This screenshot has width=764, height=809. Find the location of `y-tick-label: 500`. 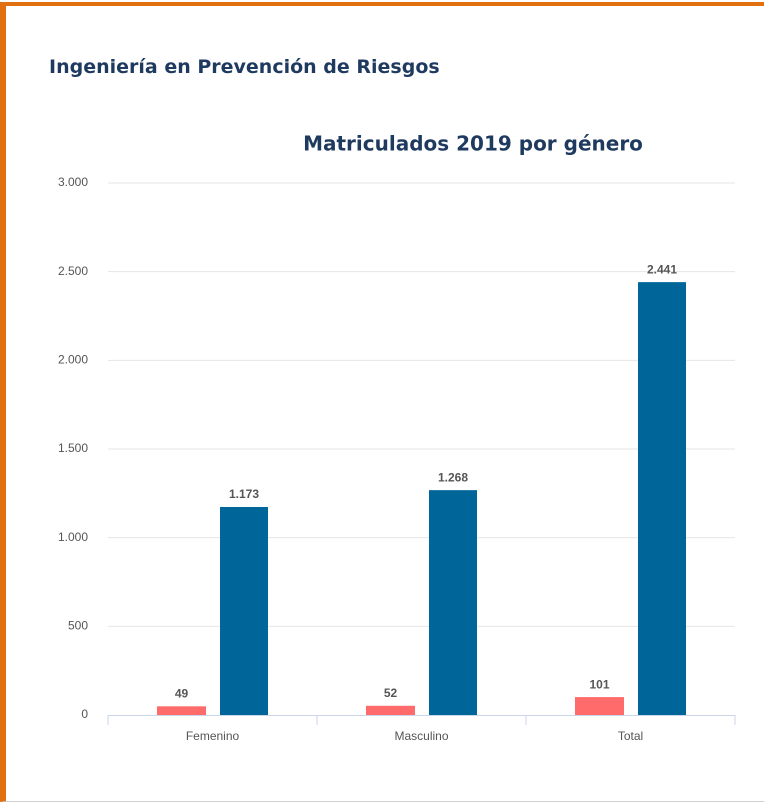

y-tick-label: 500 is located at coordinates (78, 626).